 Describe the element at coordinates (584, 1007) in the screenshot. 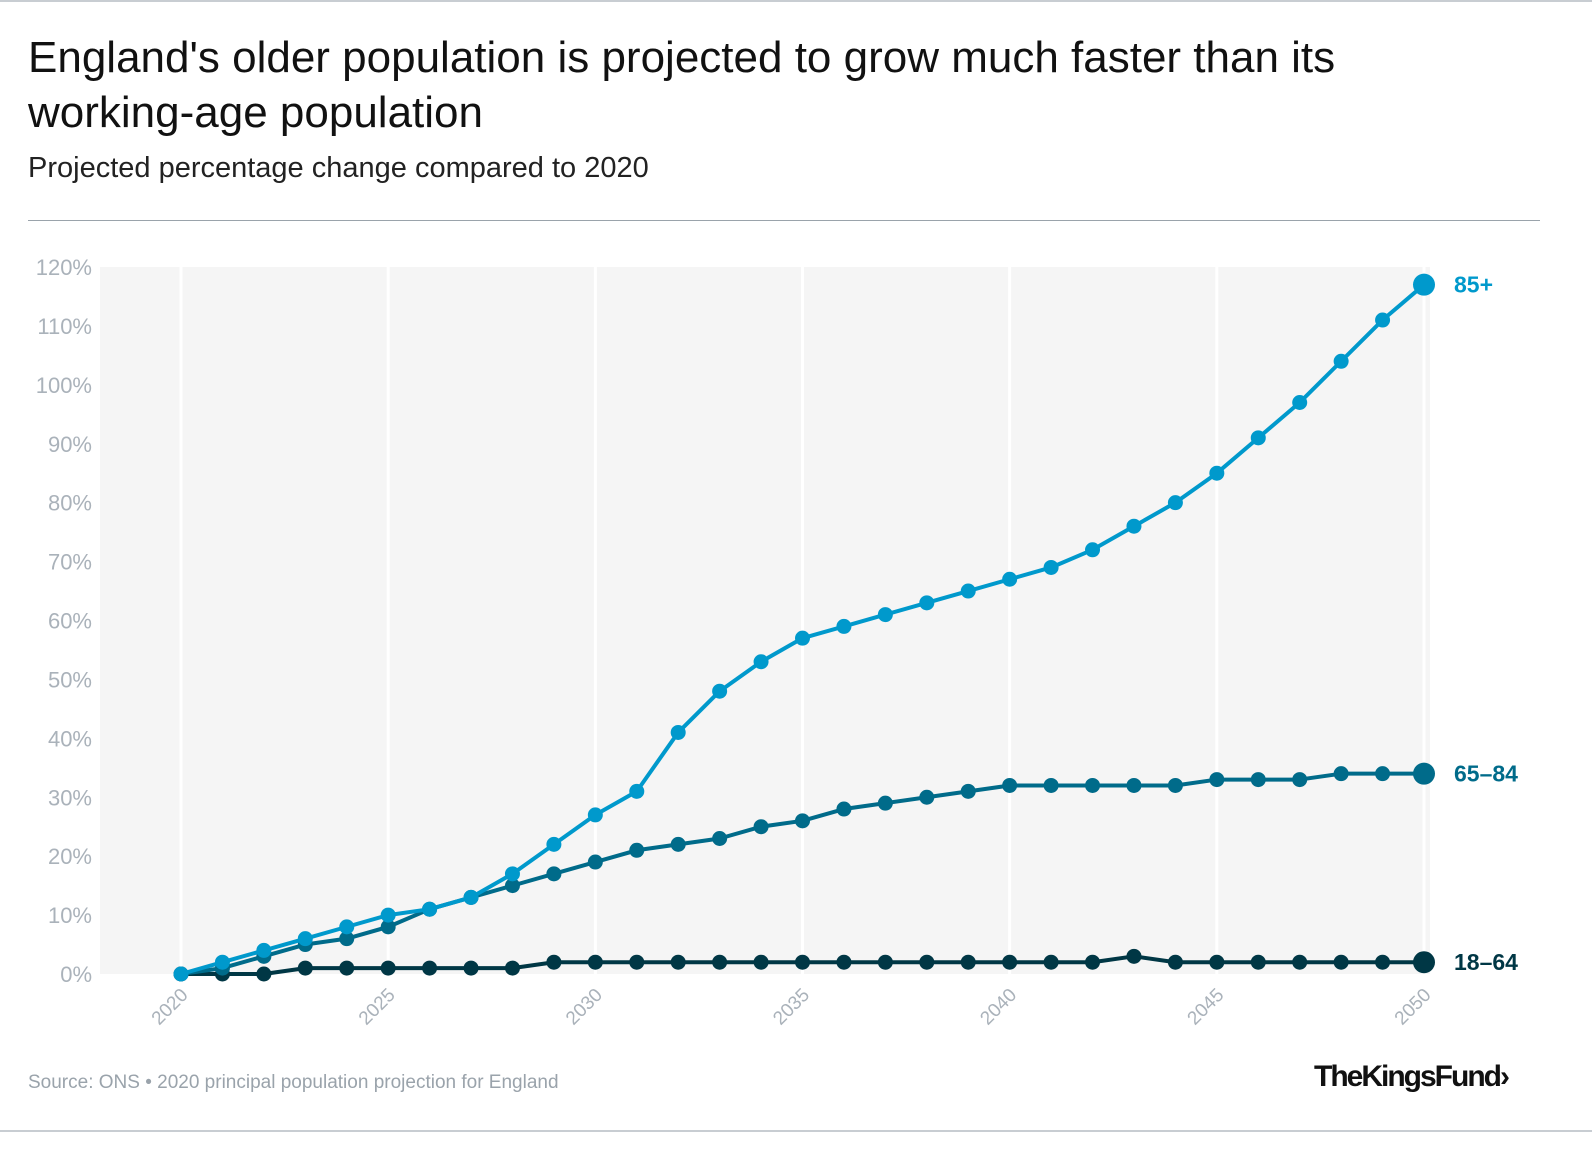

I see `x-tick-label: 2030` at that location.